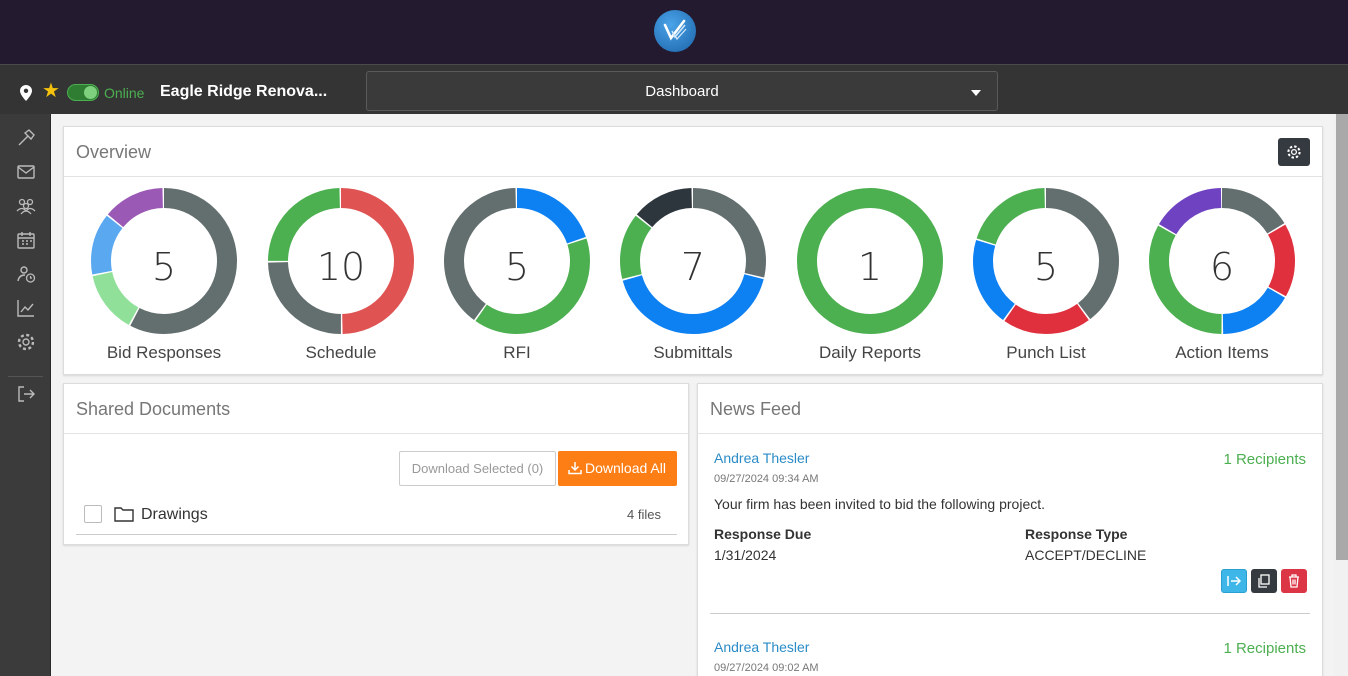 The width and height of the screenshot is (1348, 676). I want to click on logout-icon, so click(26, 394).